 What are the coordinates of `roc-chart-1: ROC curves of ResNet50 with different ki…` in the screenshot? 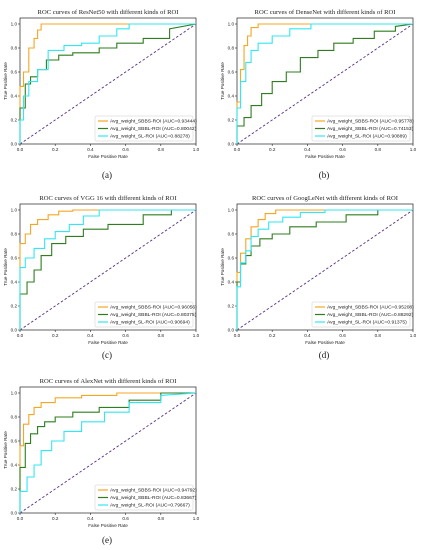 It's located at (101, 94).